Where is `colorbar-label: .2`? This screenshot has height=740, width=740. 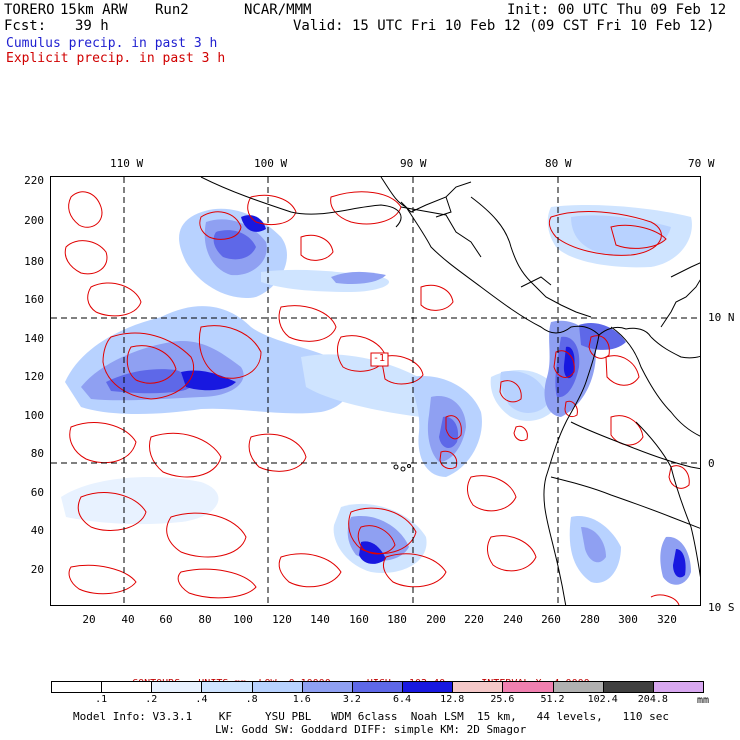 colorbar-label: .2 is located at coordinates (151, 699).